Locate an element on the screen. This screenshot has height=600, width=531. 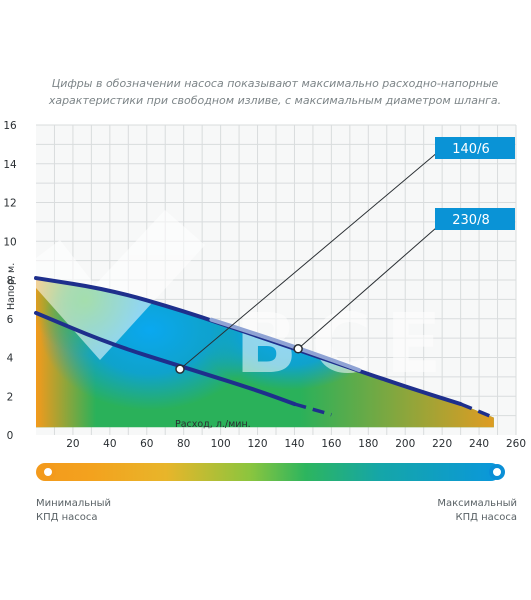
min-efficiency-line-1: Минимальный is located at coordinates (74, 503).